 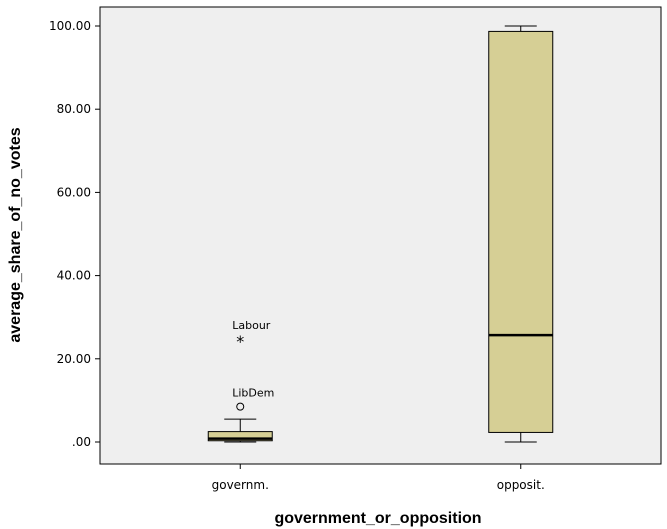 What do you see at coordinates (81, 442) in the screenshot?
I see `y-tick-label: .00` at bounding box center [81, 442].